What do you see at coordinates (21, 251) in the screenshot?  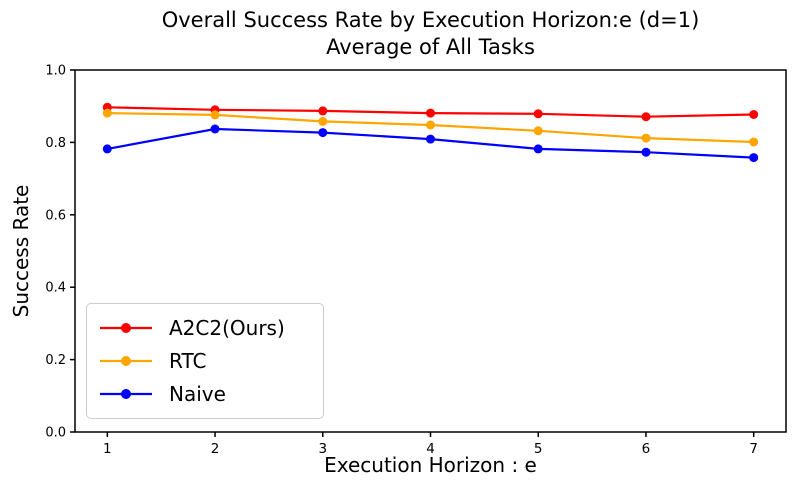 I see `y-axis-label: Success Rate` at bounding box center [21, 251].